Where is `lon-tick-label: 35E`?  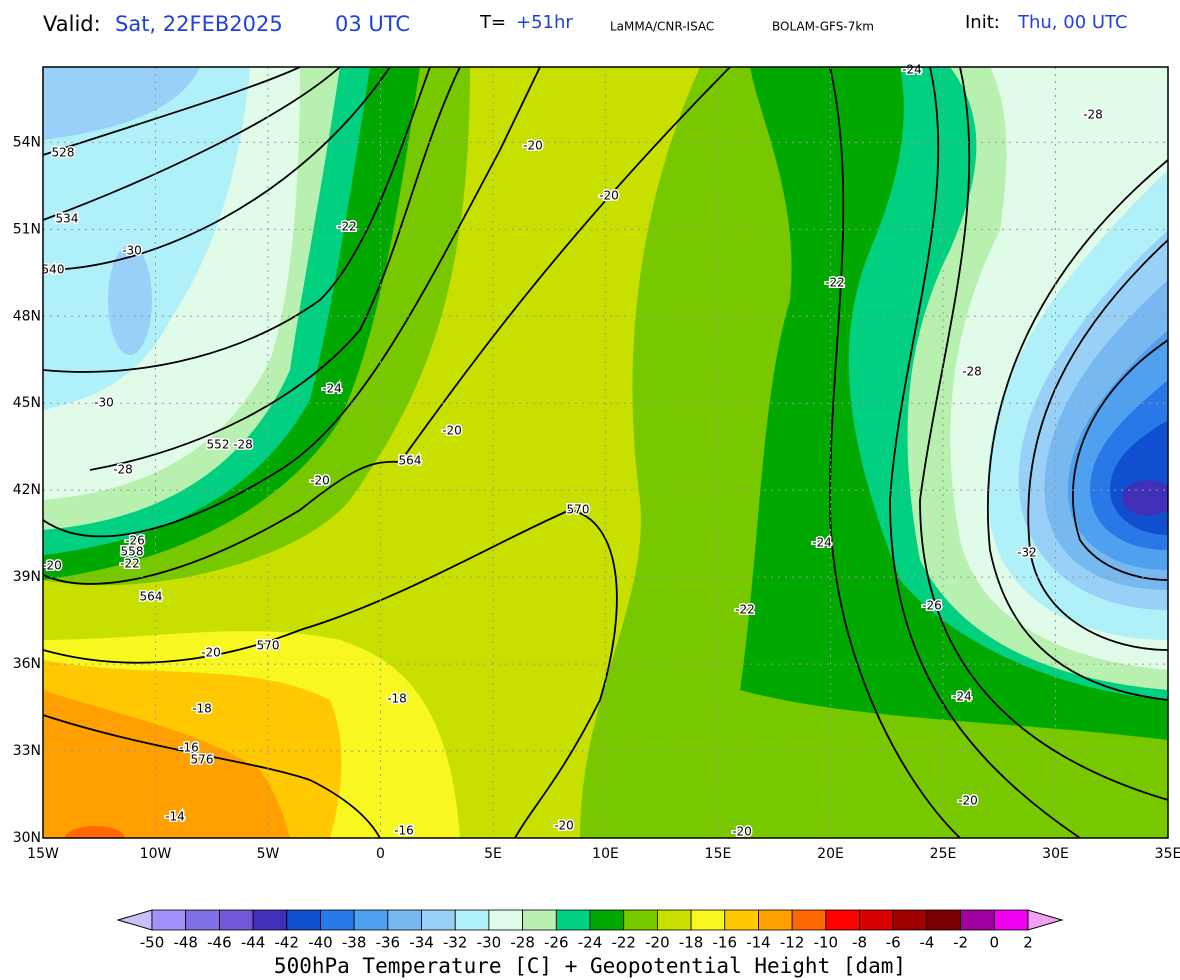 lon-tick-label: 35E is located at coordinates (1167, 854).